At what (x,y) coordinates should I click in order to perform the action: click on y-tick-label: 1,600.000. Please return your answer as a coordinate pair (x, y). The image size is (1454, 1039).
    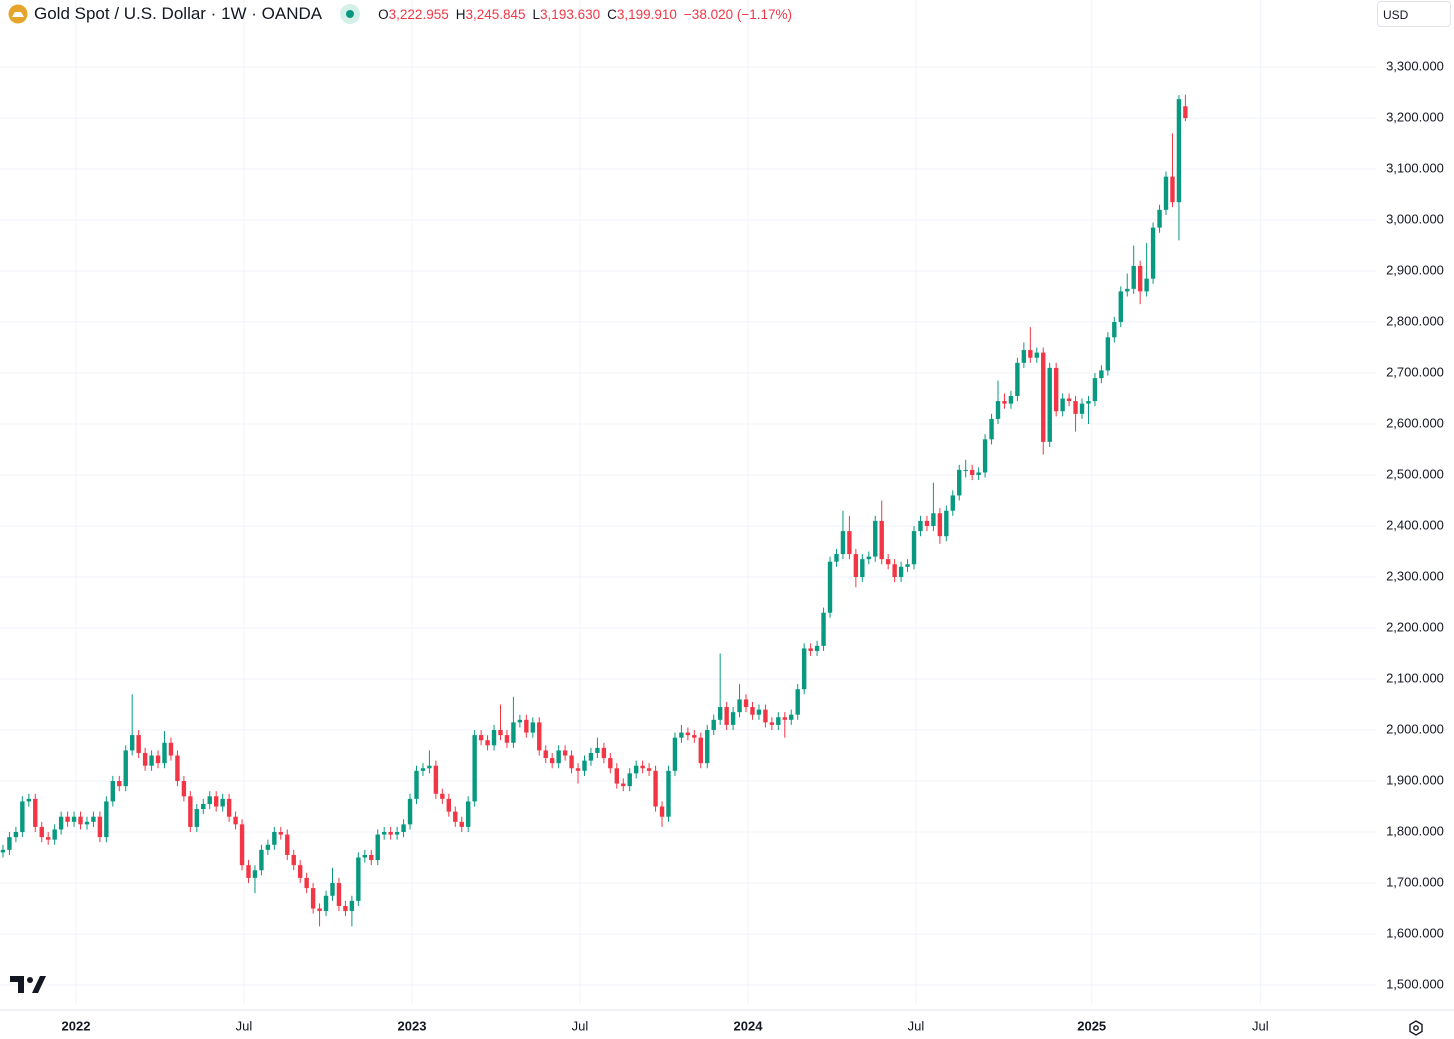
    Looking at the image, I should click on (1415, 932).